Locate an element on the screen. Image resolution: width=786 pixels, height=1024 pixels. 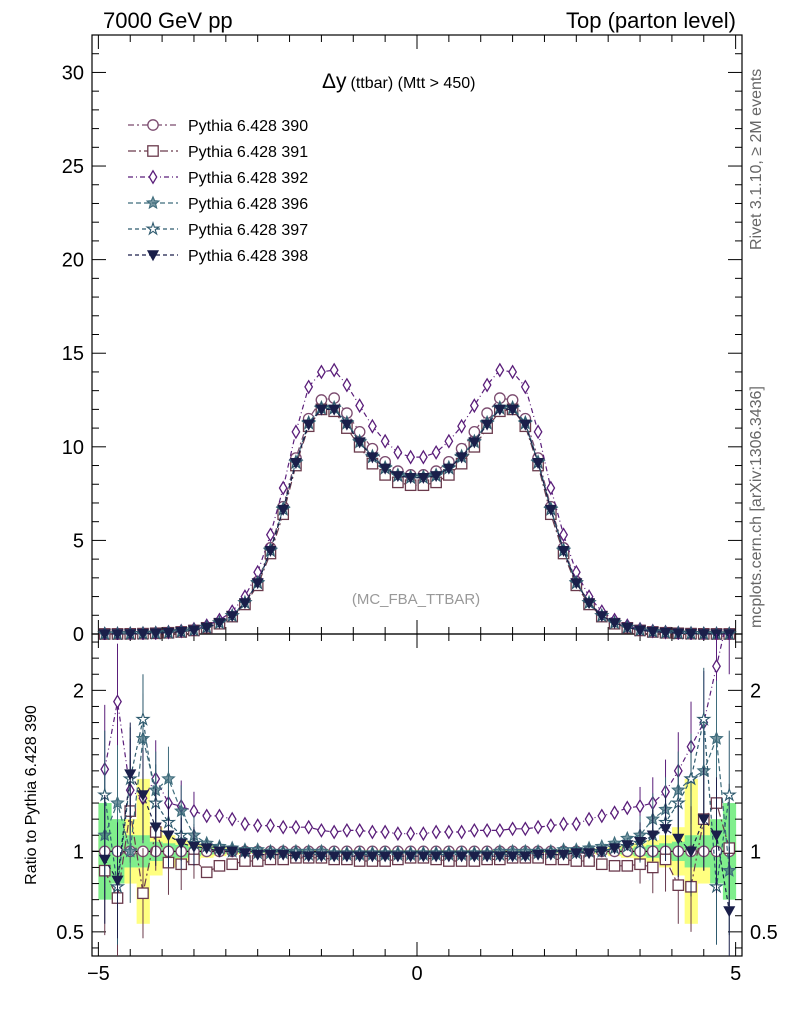
chart-title-main: Δy is located at coordinates (334, 81).